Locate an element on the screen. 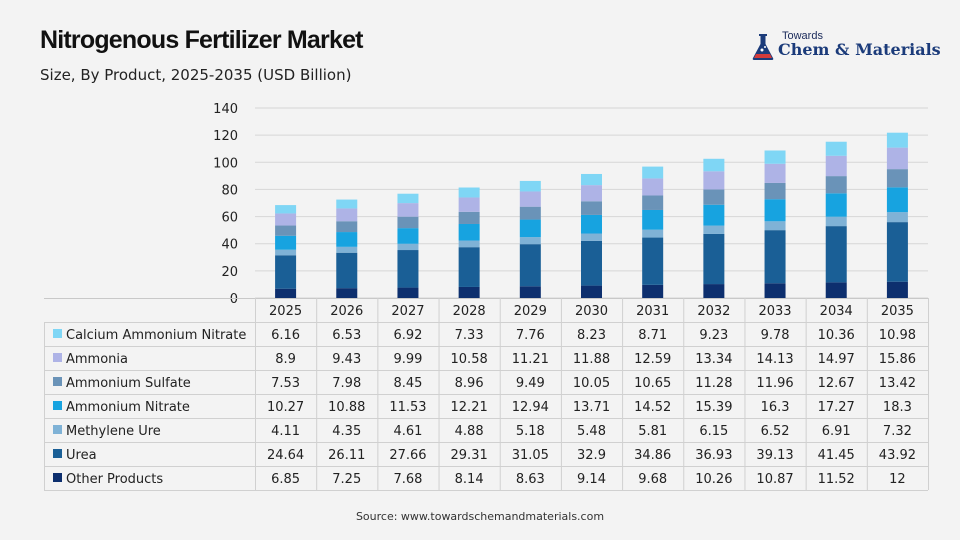 The height and width of the screenshot is (540, 960). data-label: 13.42 is located at coordinates (897, 383).